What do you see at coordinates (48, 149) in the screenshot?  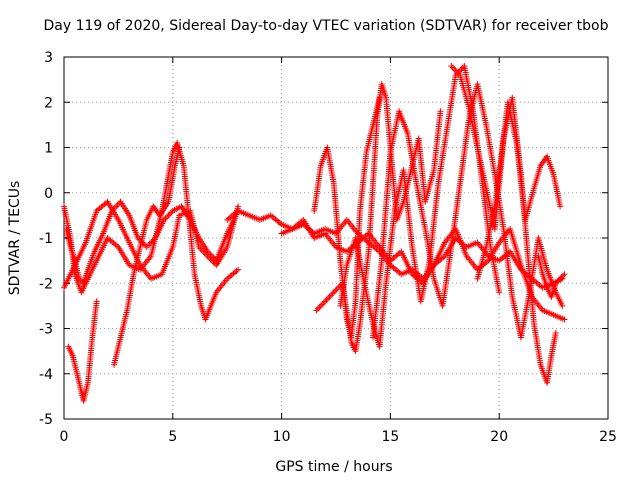 I see `y-tick-label: 1` at bounding box center [48, 149].